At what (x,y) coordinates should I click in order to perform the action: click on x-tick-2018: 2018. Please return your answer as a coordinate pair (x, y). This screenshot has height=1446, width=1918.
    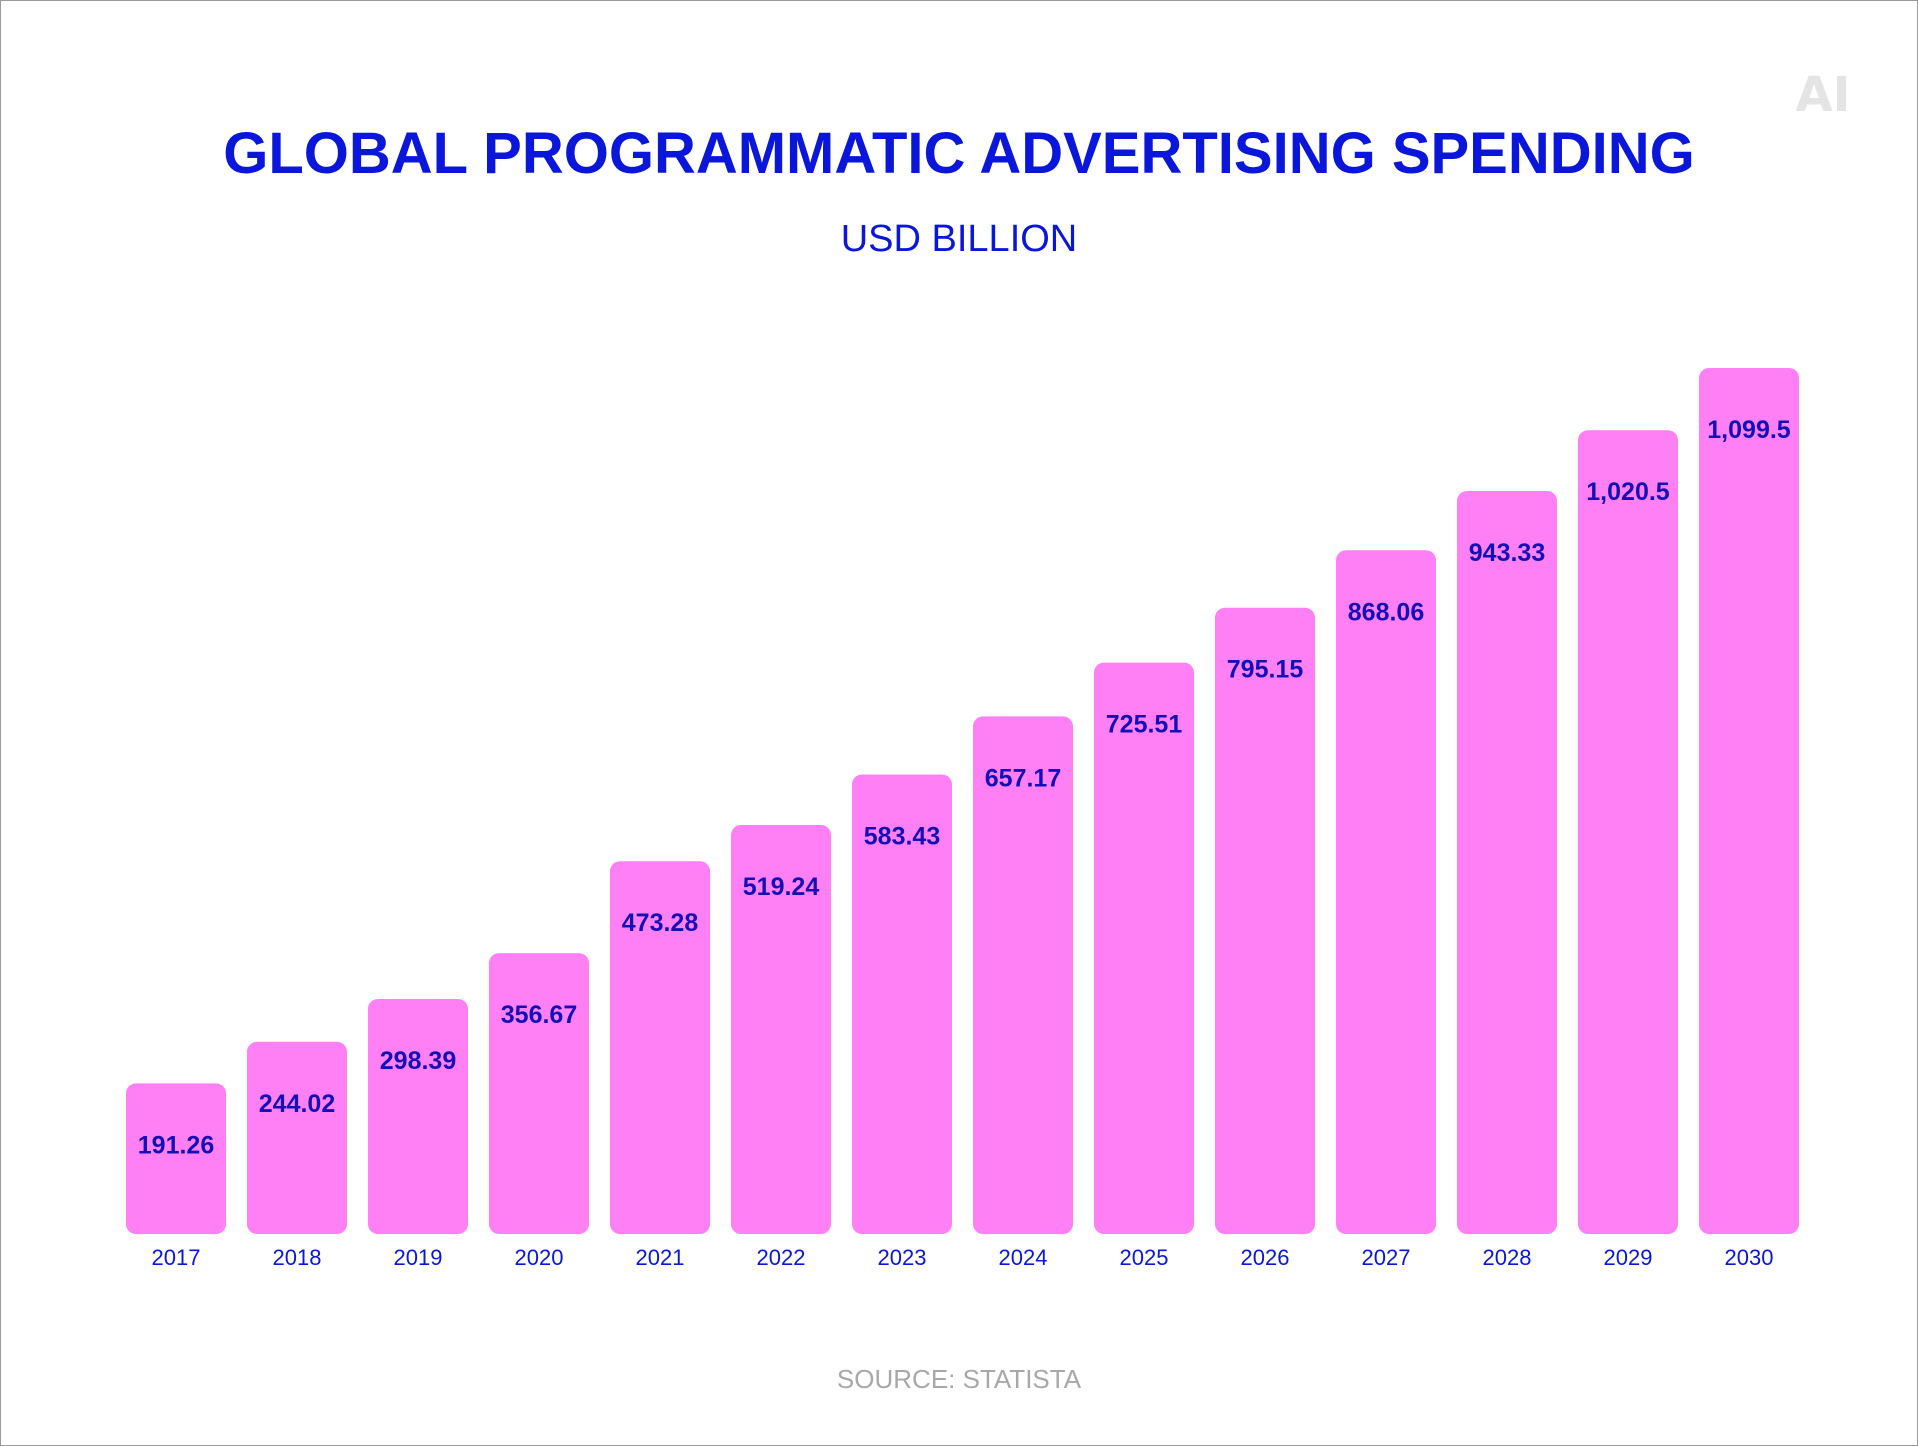
    Looking at the image, I should click on (297, 1257).